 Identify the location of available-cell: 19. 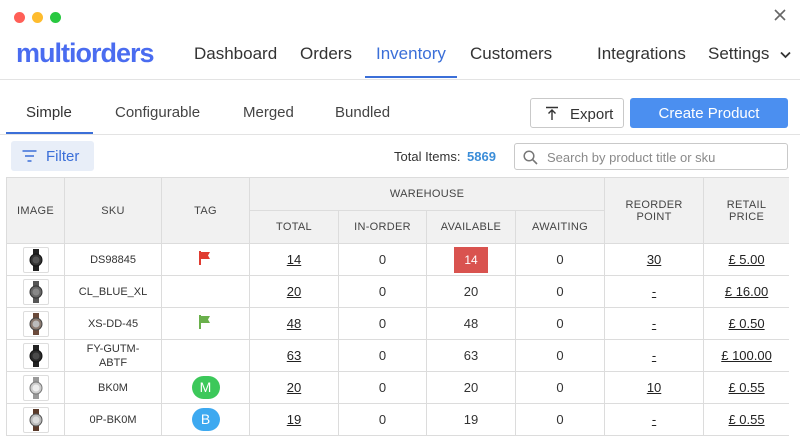
(471, 419).